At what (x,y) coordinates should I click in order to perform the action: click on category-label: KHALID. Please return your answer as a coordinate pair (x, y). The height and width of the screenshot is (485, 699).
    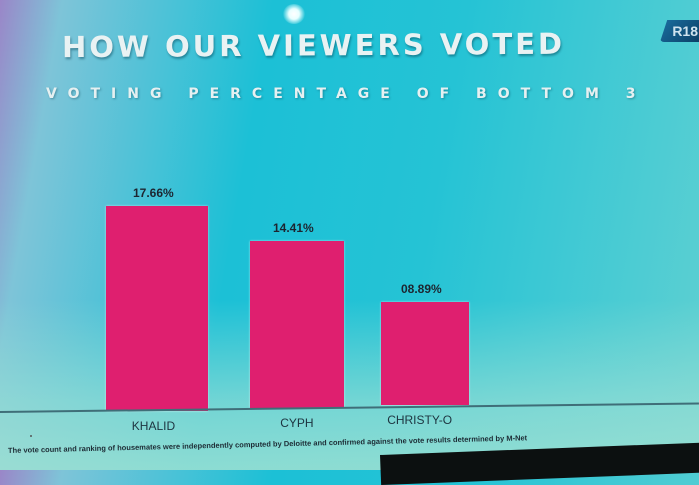
    Looking at the image, I should click on (153, 426).